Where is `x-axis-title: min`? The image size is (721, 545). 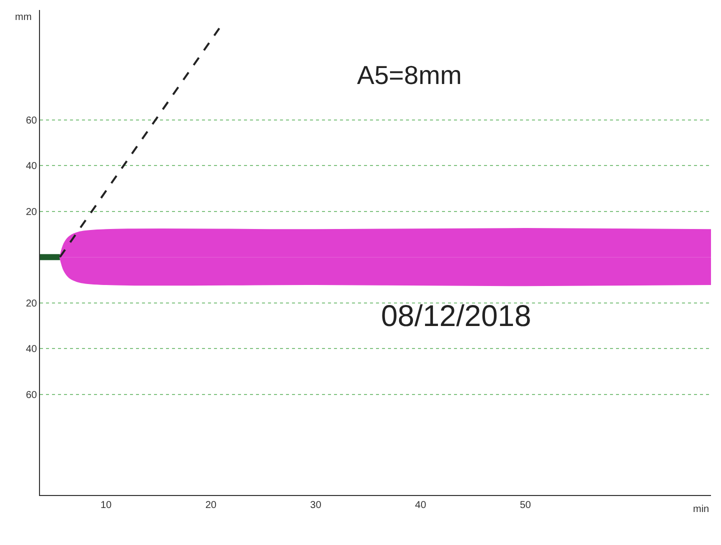 x-axis-title: min is located at coordinates (701, 509).